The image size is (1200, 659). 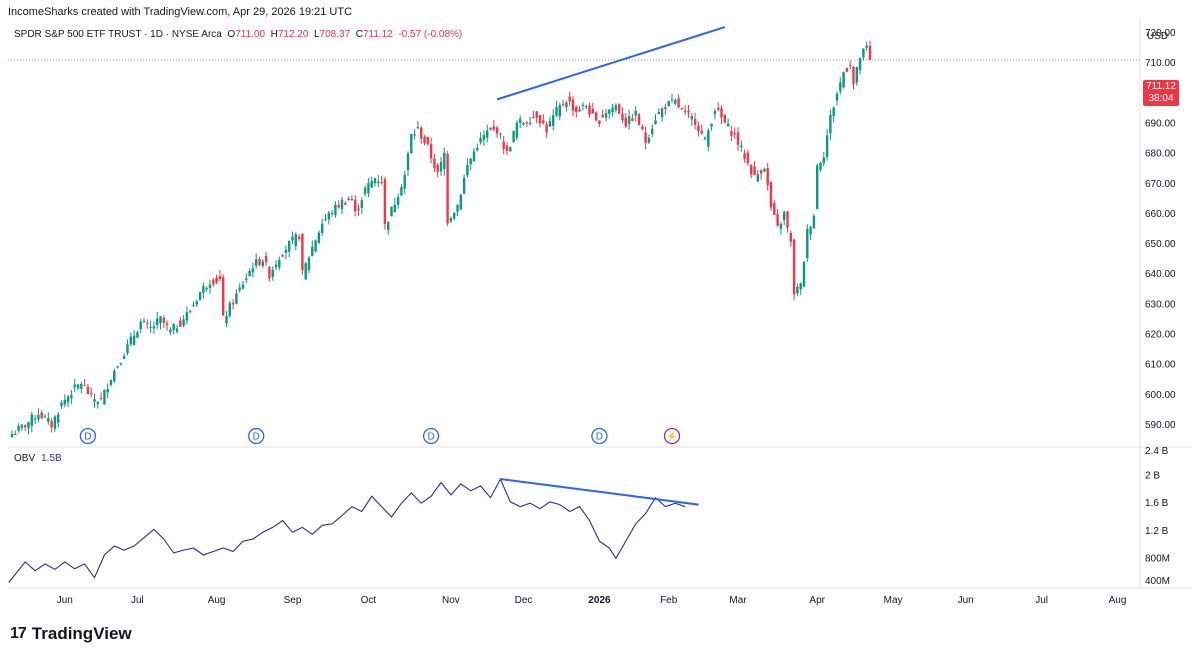 What do you see at coordinates (71, 634) in the screenshot?
I see `tradingview-logo: 17 TradingView` at bounding box center [71, 634].